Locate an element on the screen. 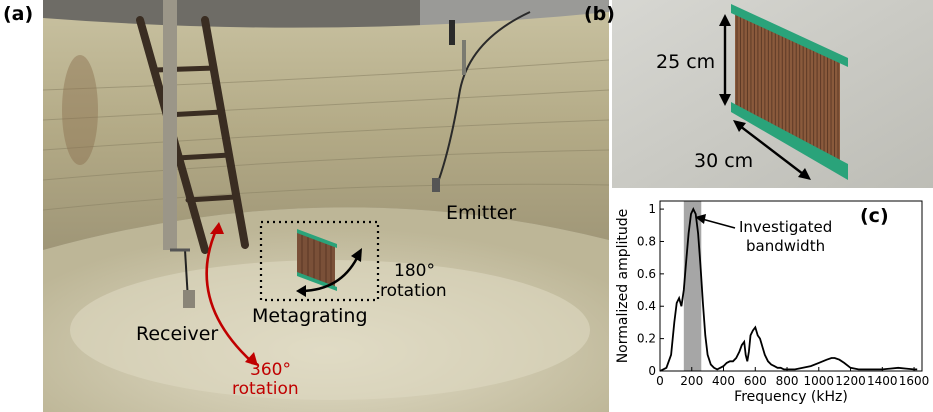  investigated-band is located at coordinates (692, 286).